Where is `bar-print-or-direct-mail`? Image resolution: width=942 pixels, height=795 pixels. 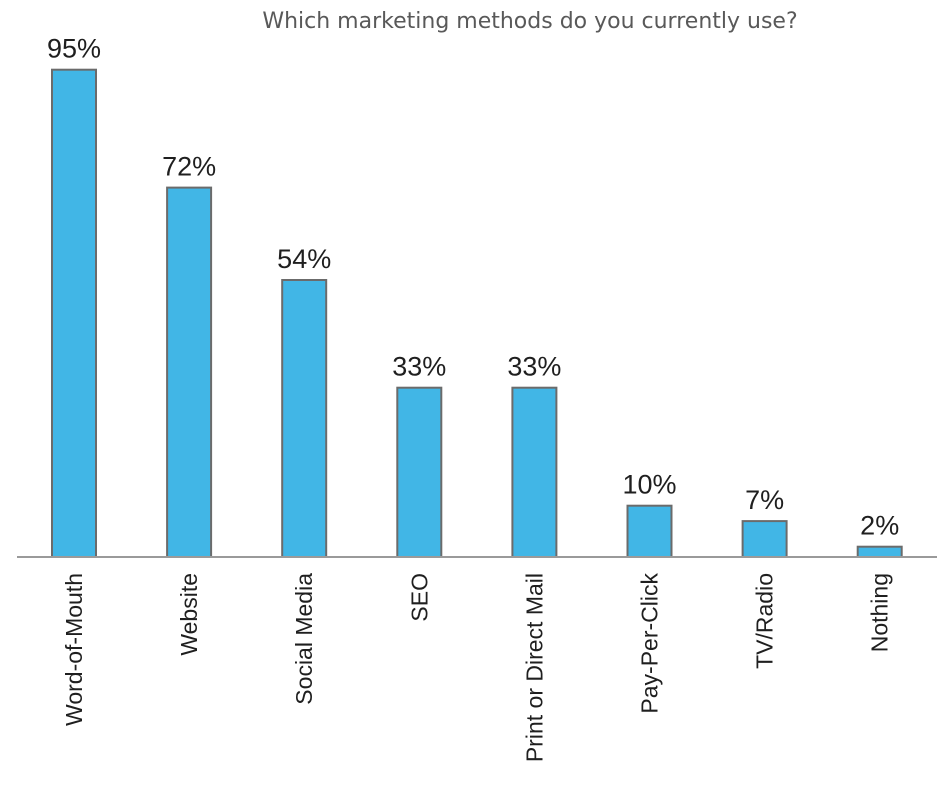
bar-print-or-direct-mail is located at coordinates (534, 472).